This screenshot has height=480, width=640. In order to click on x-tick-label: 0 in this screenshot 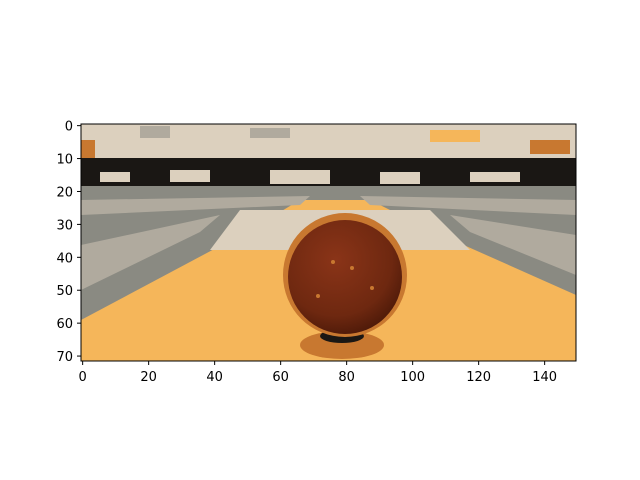, I will do `click(83, 377)`.